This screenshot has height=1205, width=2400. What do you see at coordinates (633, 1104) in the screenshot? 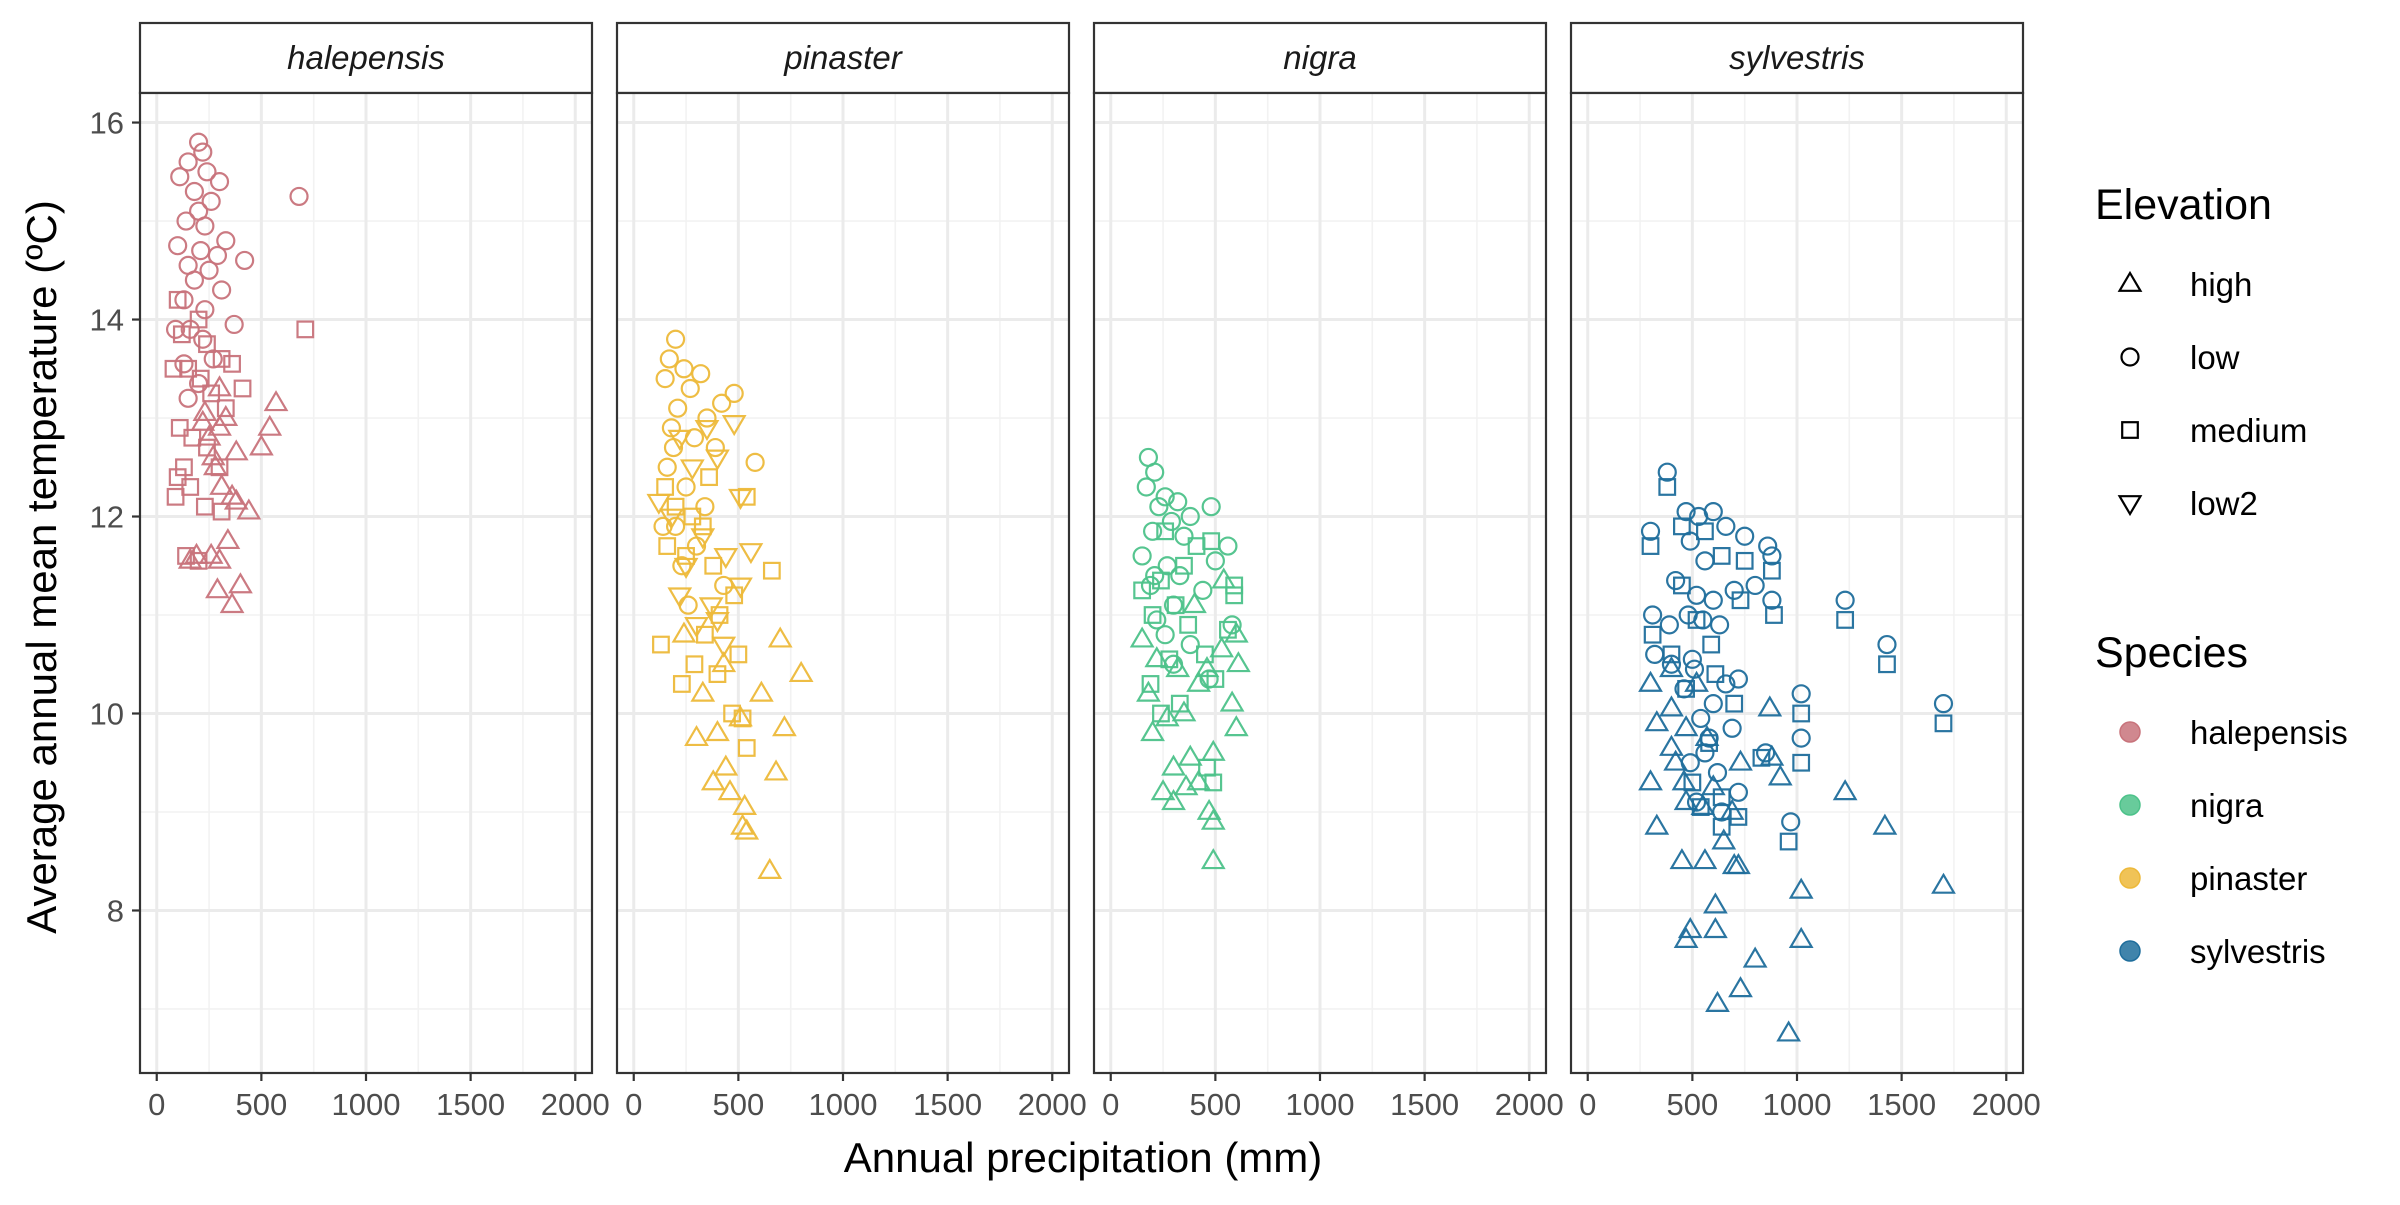
I see `x-tick-label: 0` at bounding box center [633, 1104].